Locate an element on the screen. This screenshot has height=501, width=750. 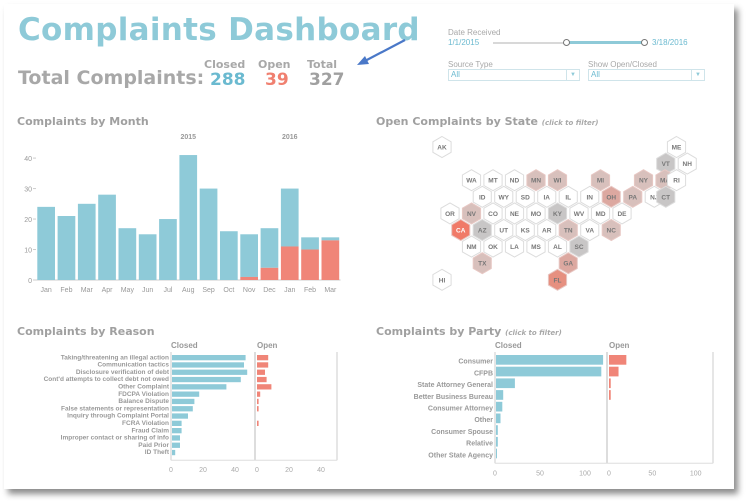
state-hex-hi: HI is located at coordinates (442, 279).